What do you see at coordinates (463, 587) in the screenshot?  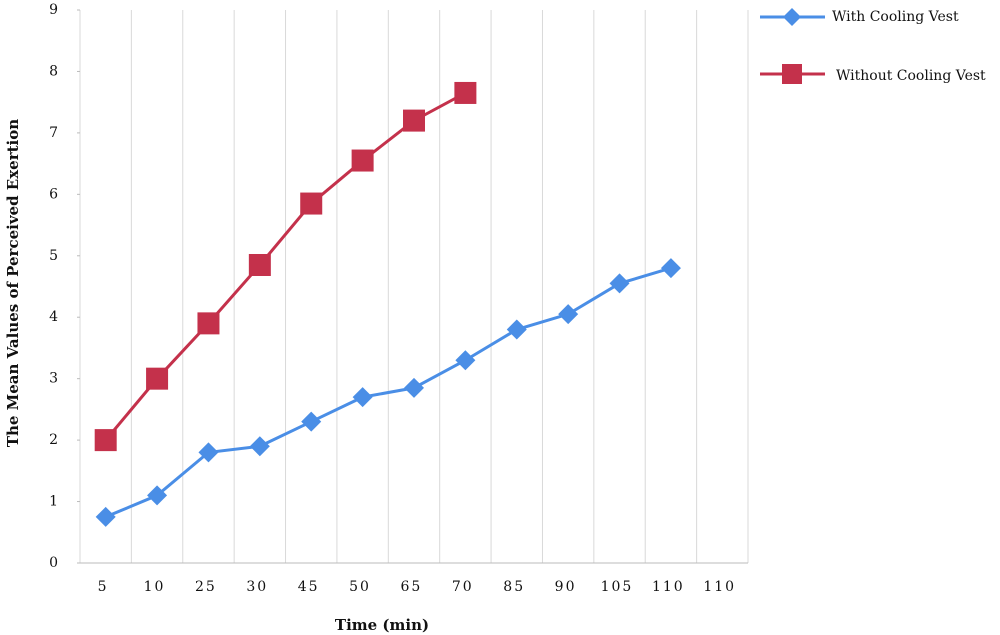 I see `x-tick-label: 70` at bounding box center [463, 587].